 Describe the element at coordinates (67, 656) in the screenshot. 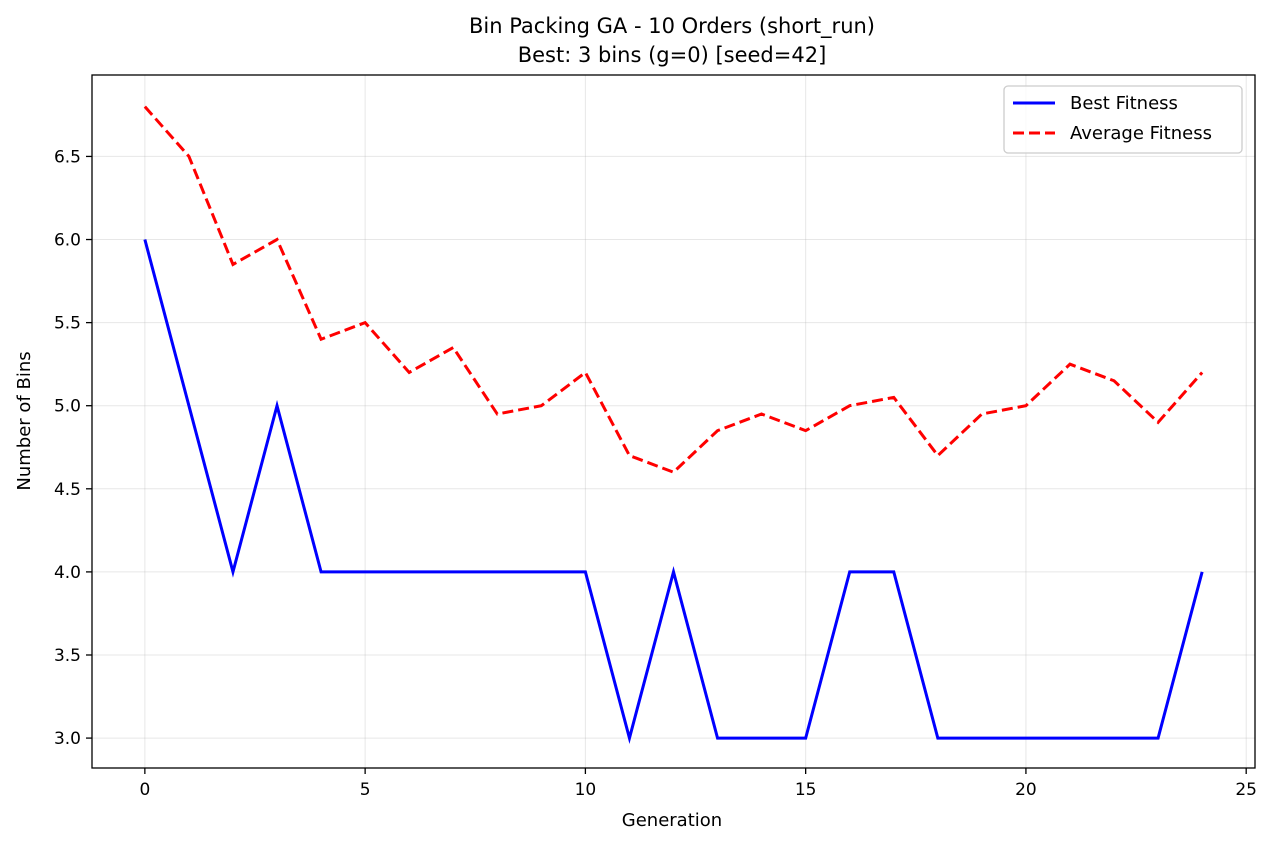

I see `y-tick-label: 3.5` at that location.